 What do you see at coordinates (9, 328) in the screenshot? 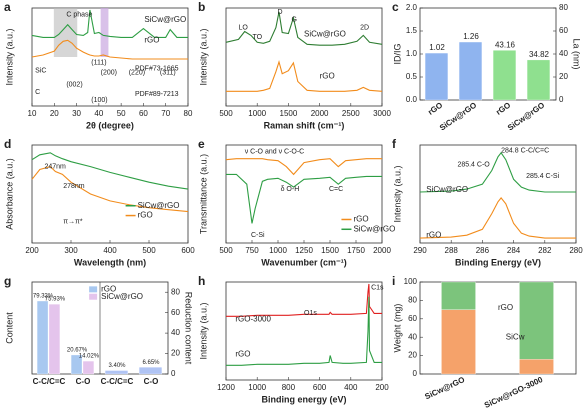
I see `y-axis-label: Content` at bounding box center [9, 328].